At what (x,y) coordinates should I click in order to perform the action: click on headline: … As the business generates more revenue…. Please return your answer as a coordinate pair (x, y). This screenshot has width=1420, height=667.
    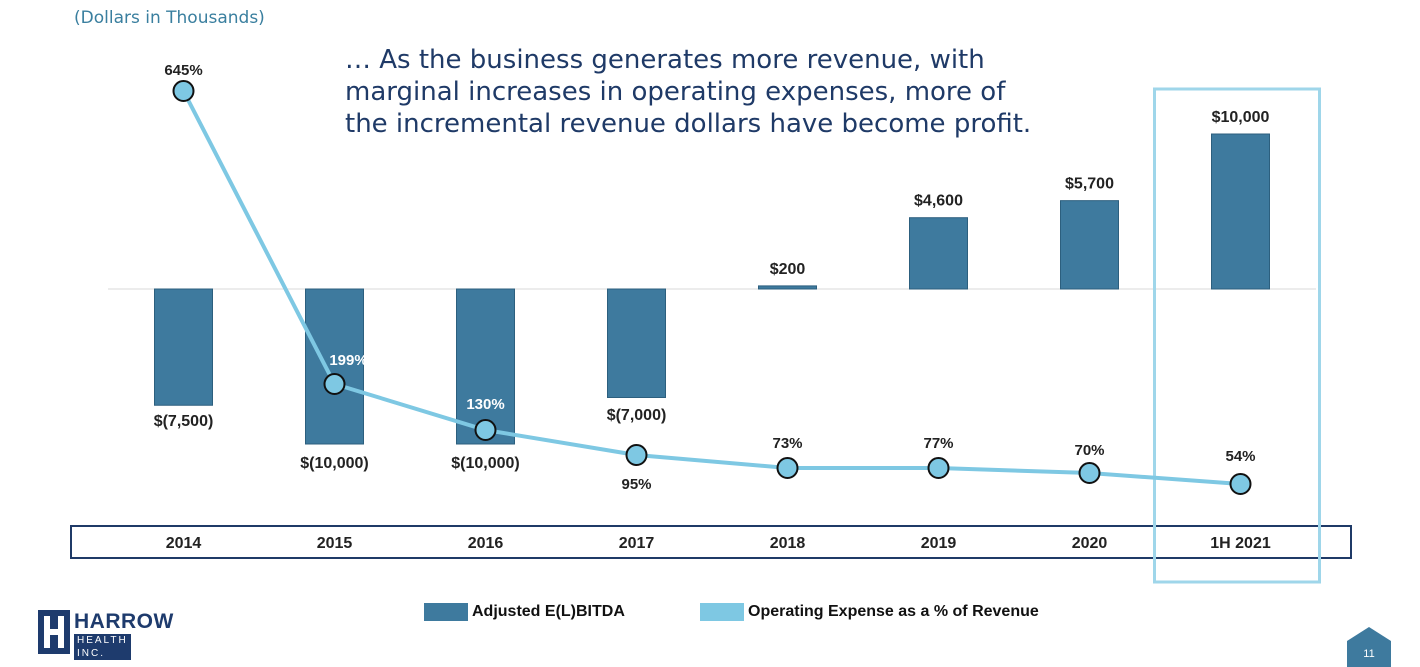
    Looking at the image, I should click on (715, 92).